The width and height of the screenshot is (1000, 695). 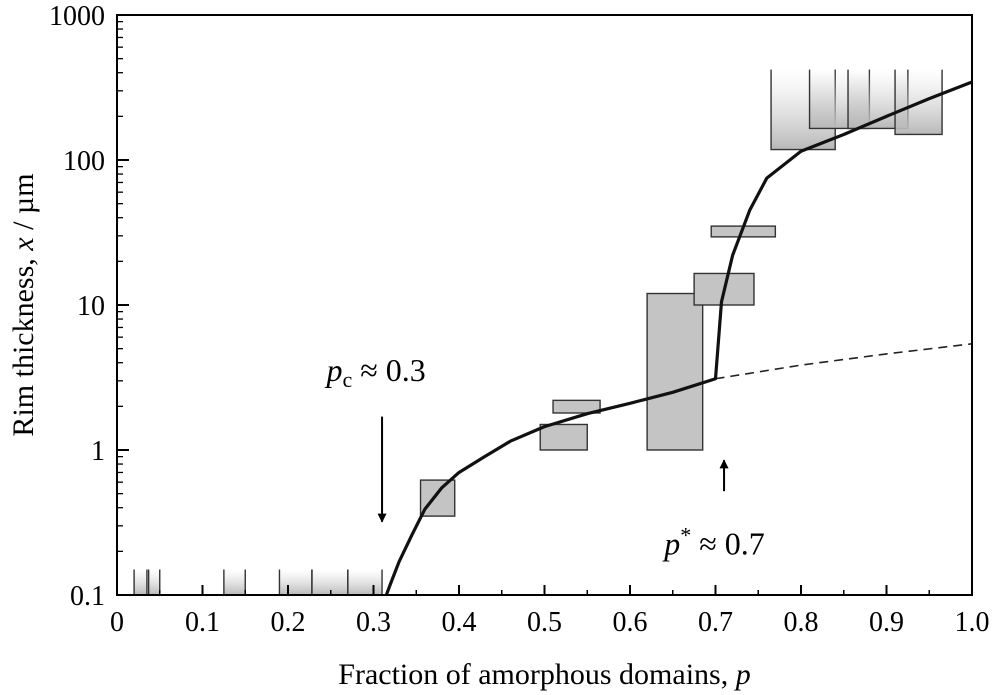 What do you see at coordinates (202, 622) in the screenshot?
I see `x-tick-label-1: 0.1` at bounding box center [202, 622].